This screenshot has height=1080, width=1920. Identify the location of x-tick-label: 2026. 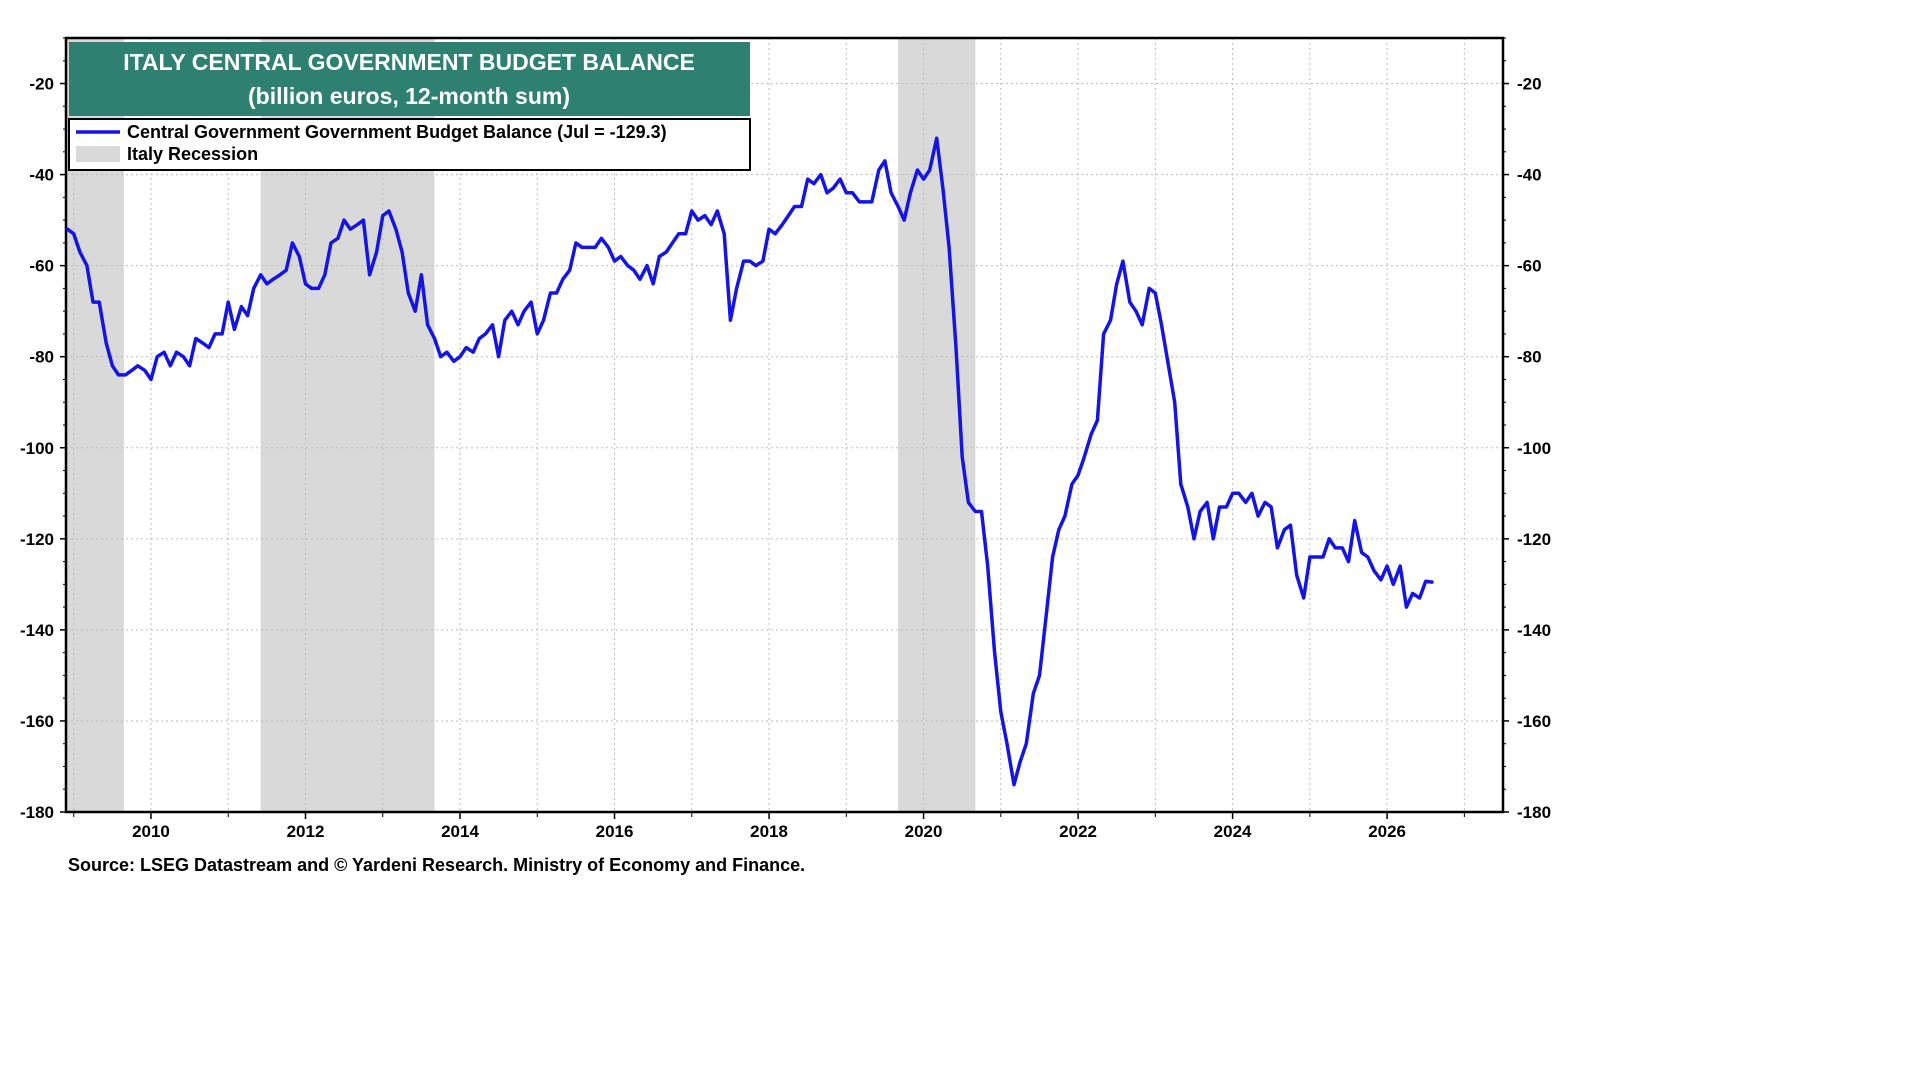
(1387, 831).